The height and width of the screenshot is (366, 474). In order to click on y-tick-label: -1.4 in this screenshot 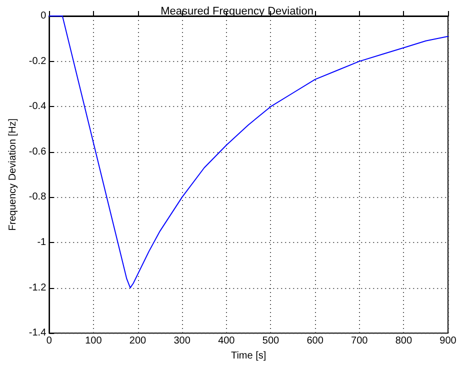, I will do `click(37, 333)`.